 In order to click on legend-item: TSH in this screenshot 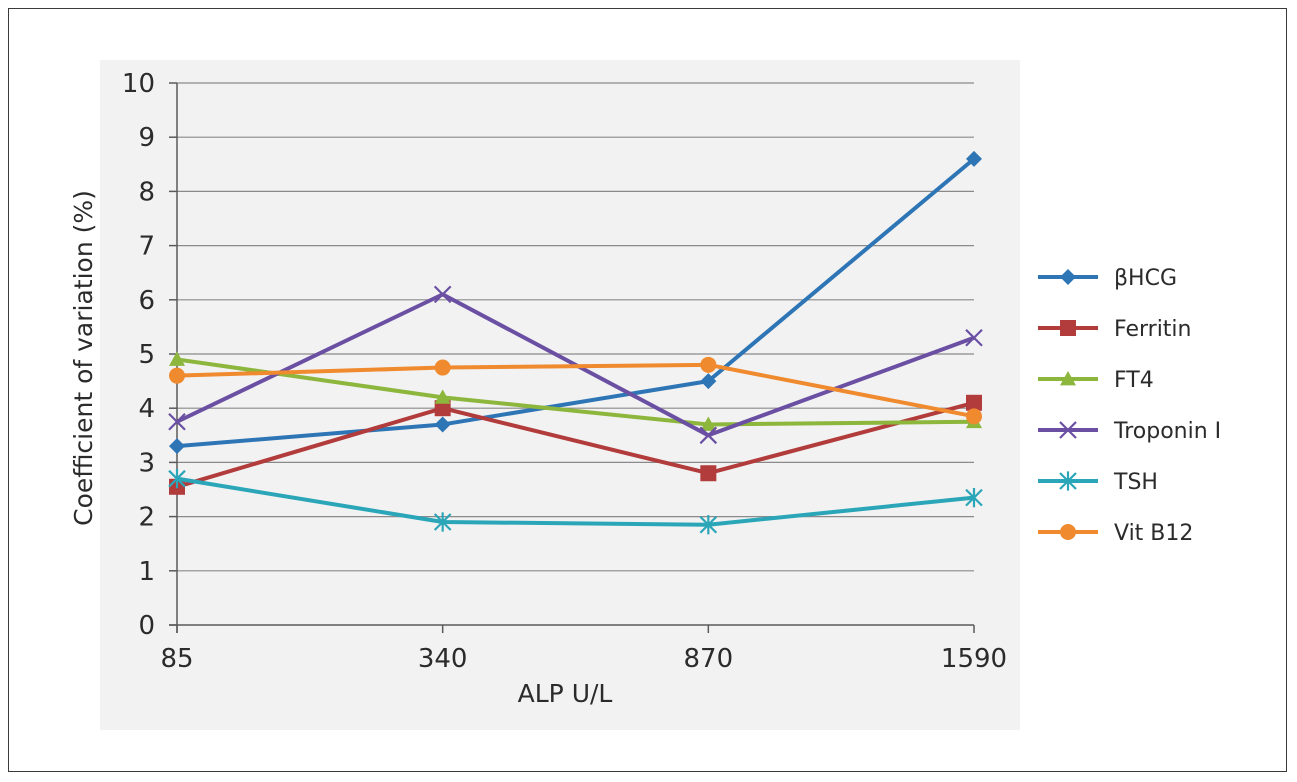, I will do `click(1098, 482)`.